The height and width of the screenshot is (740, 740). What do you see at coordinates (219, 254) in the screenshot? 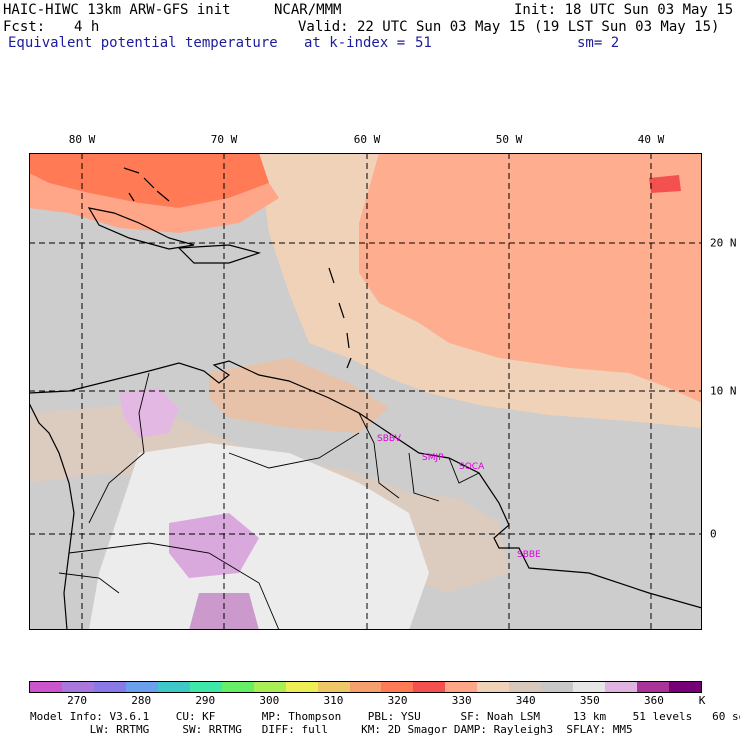
I see `hispaniola-coast` at bounding box center [219, 254].